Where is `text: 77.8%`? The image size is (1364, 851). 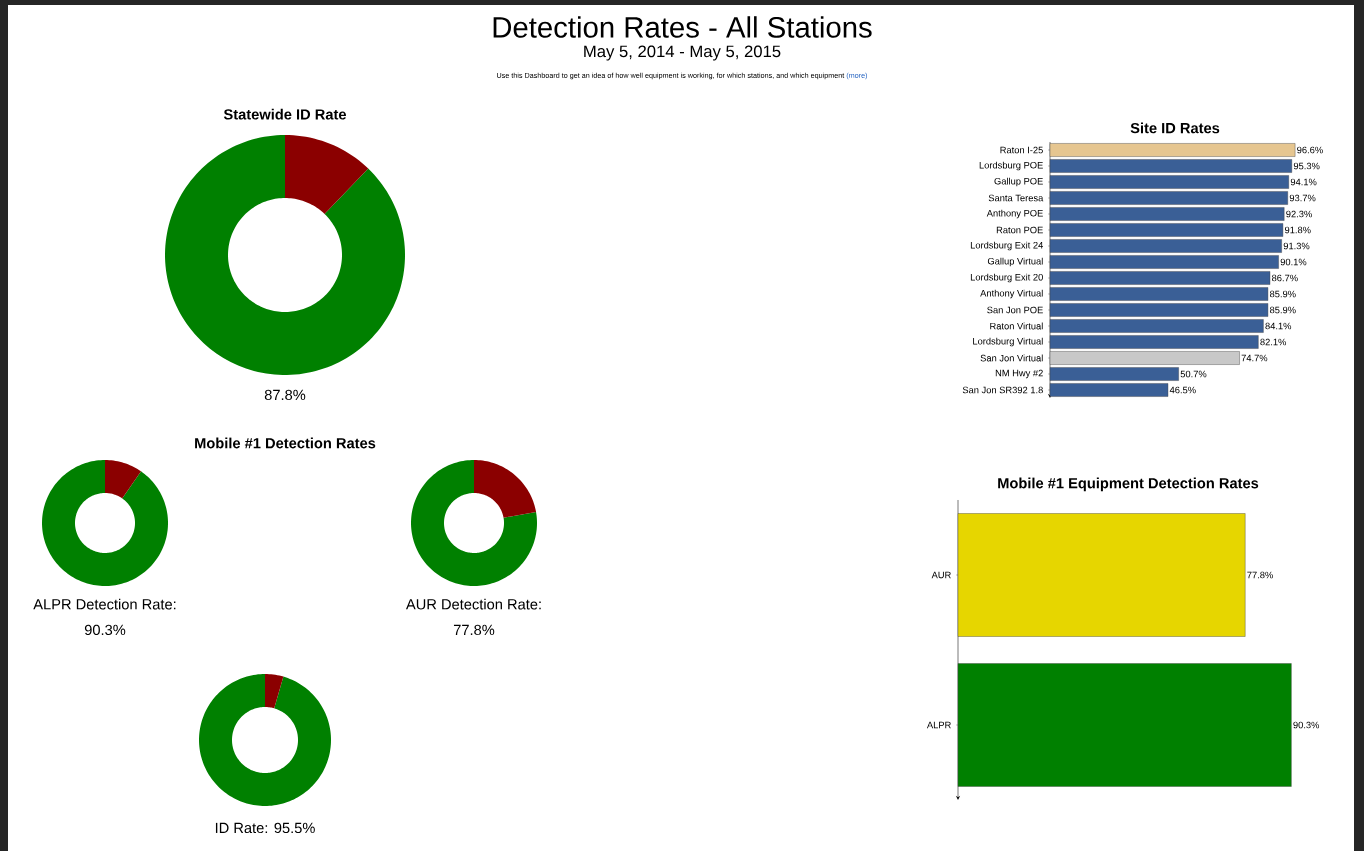
text: 77.8% is located at coordinates (474, 630).